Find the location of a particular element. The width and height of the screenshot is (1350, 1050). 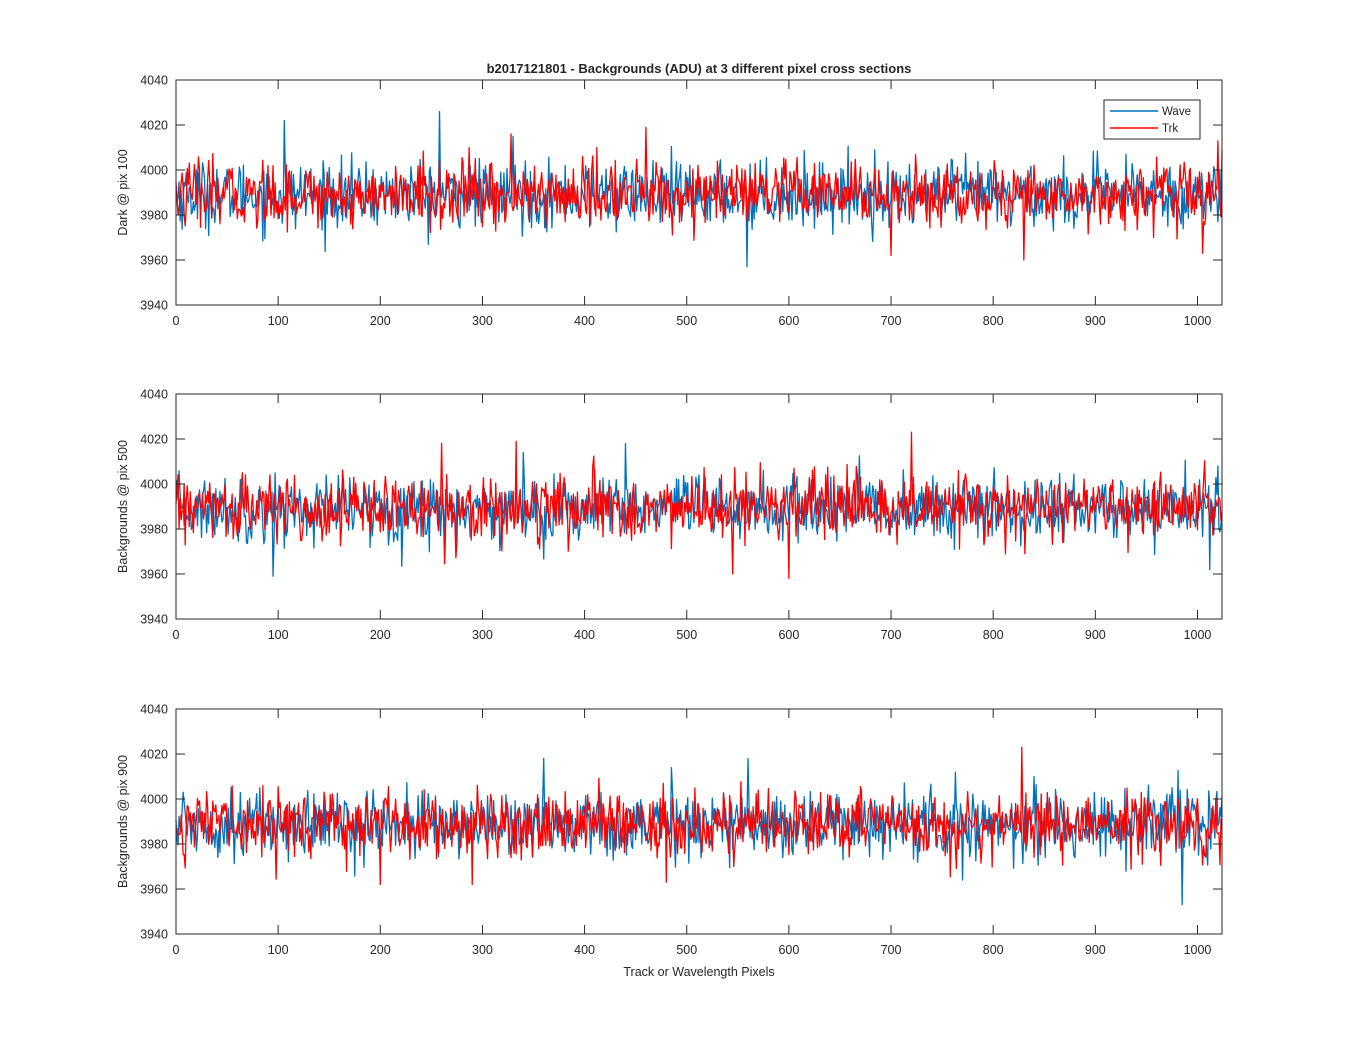

legend-label-wave: Wave is located at coordinates (1176, 112).